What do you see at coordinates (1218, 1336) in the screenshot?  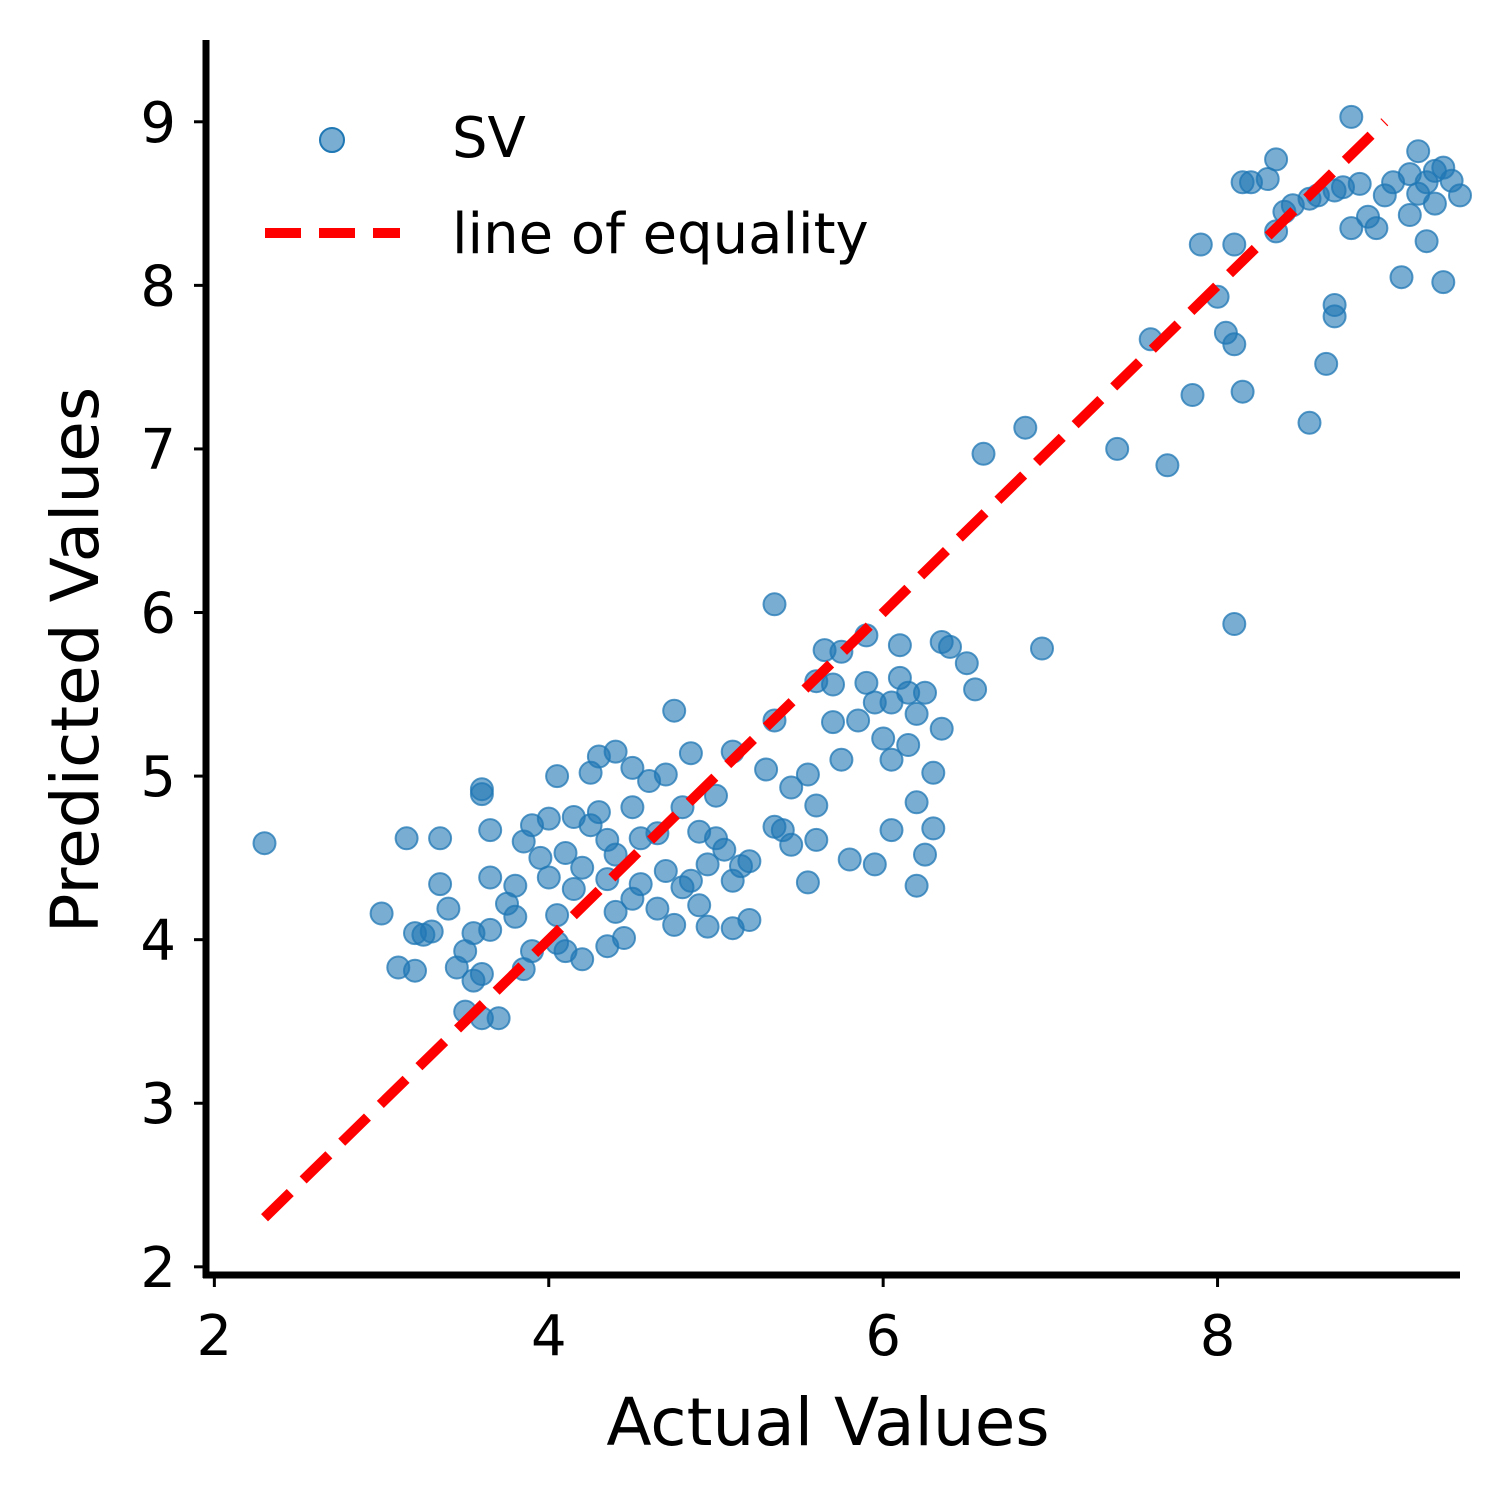 I see `x-tick-label: 8` at bounding box center [1218, 1336].